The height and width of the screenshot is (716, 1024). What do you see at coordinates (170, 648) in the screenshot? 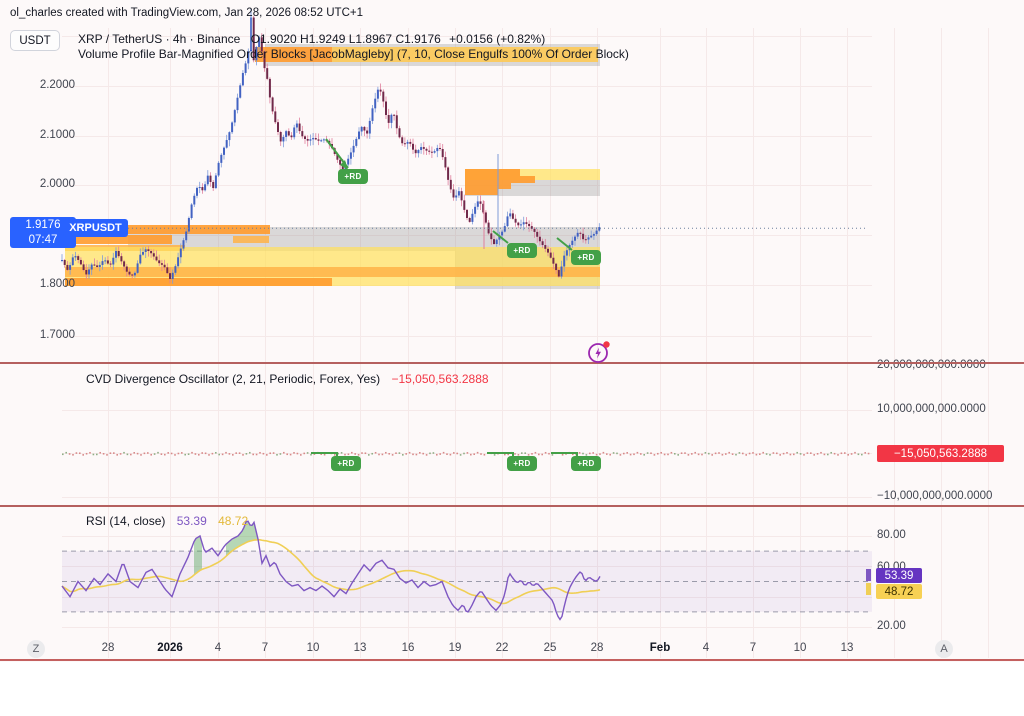
I see `time-tick-label: 2026` at bounding box center [170, 648].